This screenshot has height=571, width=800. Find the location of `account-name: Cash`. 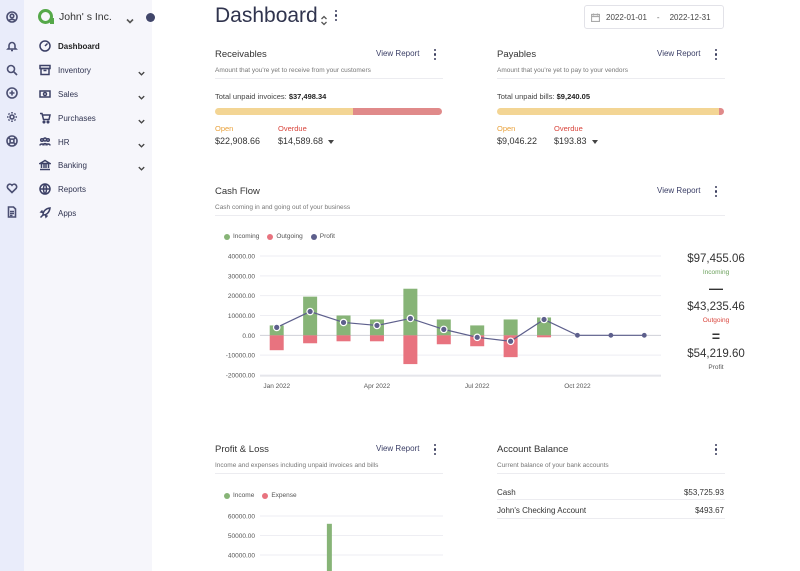

account-name: Cash is located at coordinates (506, 492).